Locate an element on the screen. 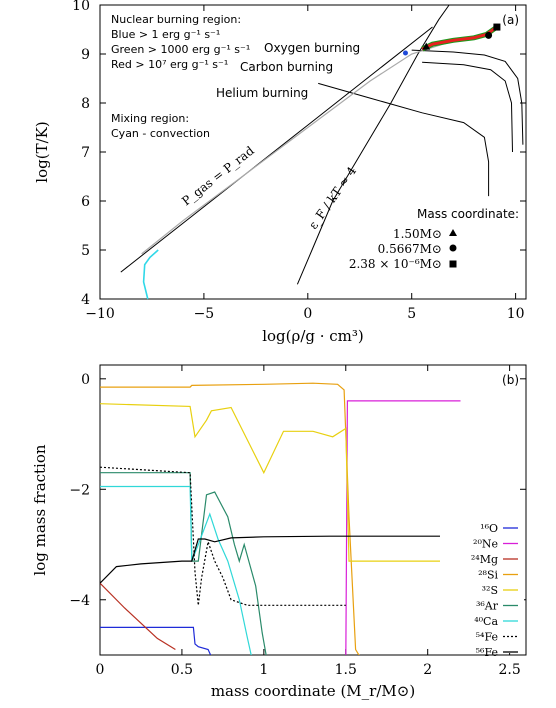  mass-label-3: 2.38 × 10⁻⁶M⊙ is located at coordinates (395, 264).